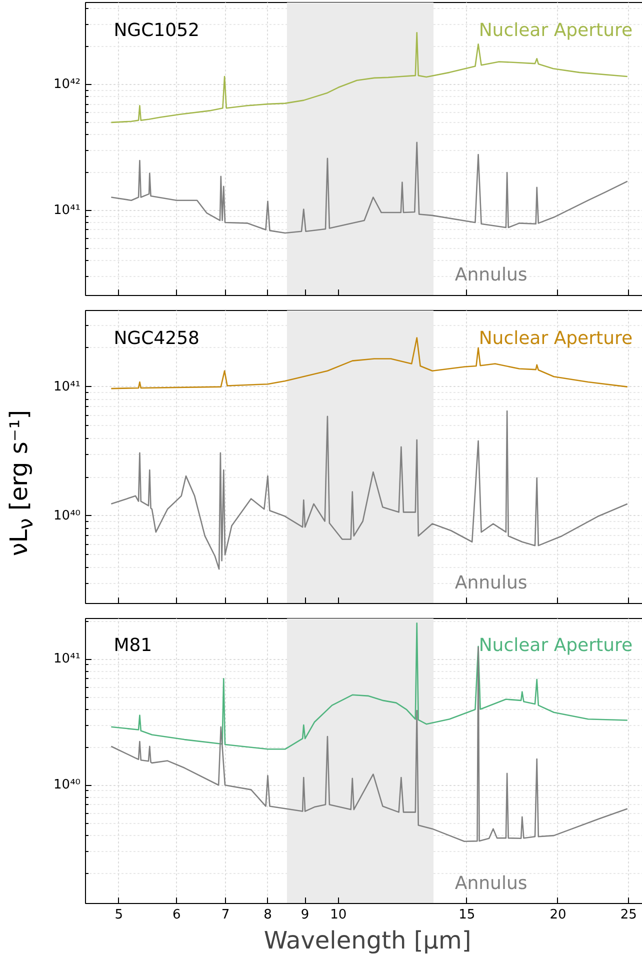 This screenshot has width=642, height=960. I want to click on x-tick-label: 5, so click(119, 915).